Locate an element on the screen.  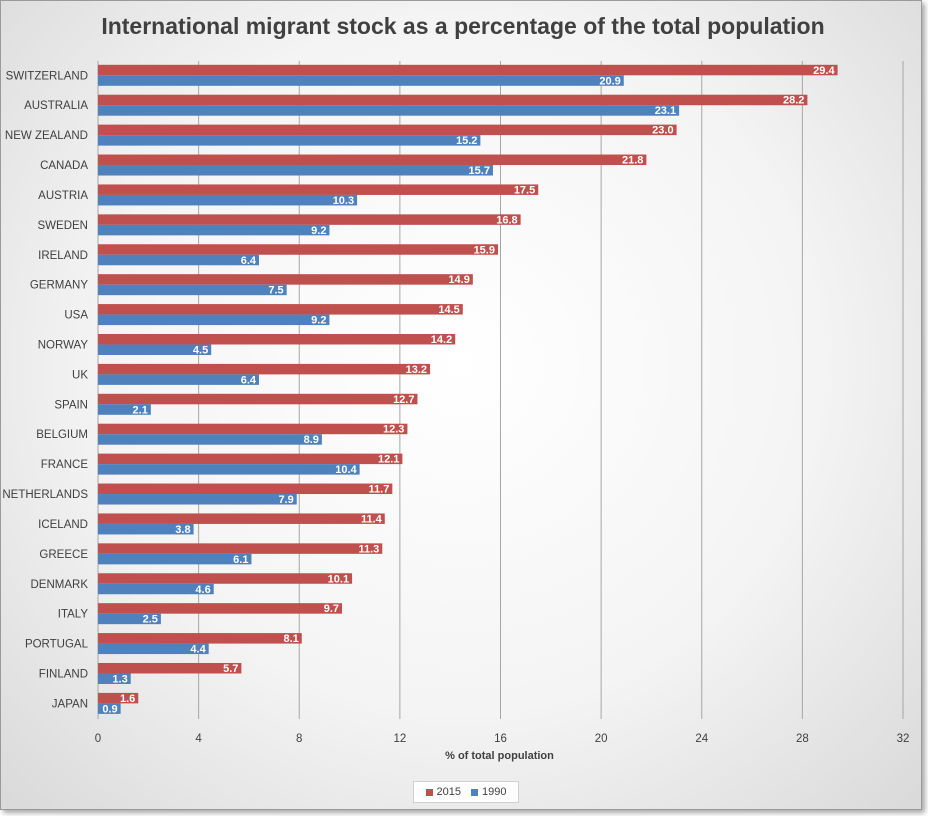
category-label: NORWAY is located at coordinates (63, 345).